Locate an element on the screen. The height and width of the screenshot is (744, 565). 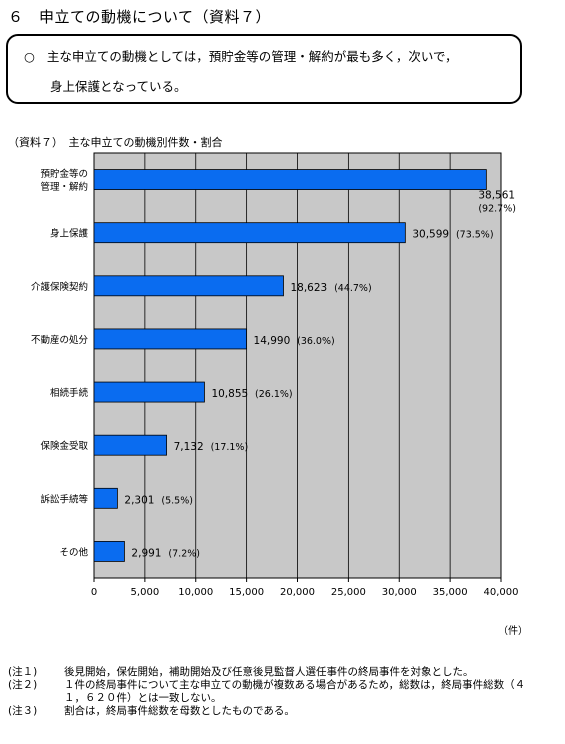
note-text: 後見開始，保佐開始，補助開始及び任意後見監督人選任事件の終局事件を対象とした。 is located at coordinates (269, 672).